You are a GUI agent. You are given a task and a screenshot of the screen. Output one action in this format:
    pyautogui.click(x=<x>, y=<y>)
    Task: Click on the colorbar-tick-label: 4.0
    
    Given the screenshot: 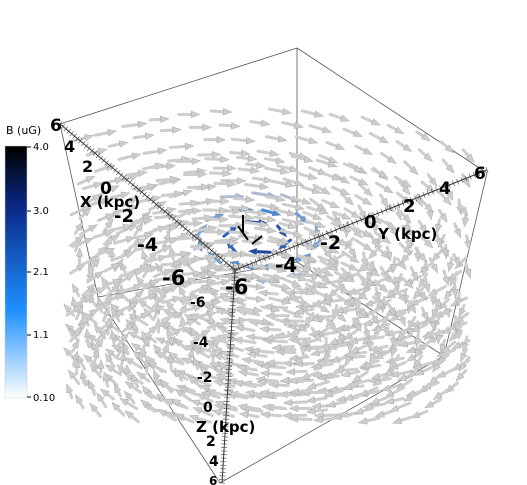 What is the action you would take?
    pyautogui.click(x=41, y=147)
    